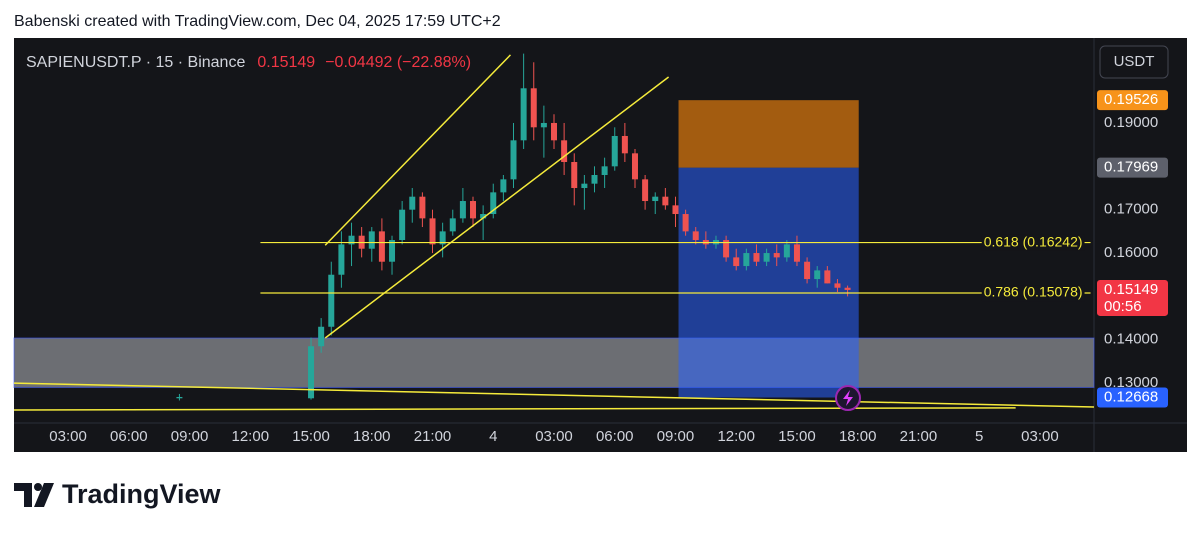 The image size is (1200, 538). Describe the element at coordinates (1123, 306) in the screenshot. I see `price-tag-countdown: 00:56` at that location.